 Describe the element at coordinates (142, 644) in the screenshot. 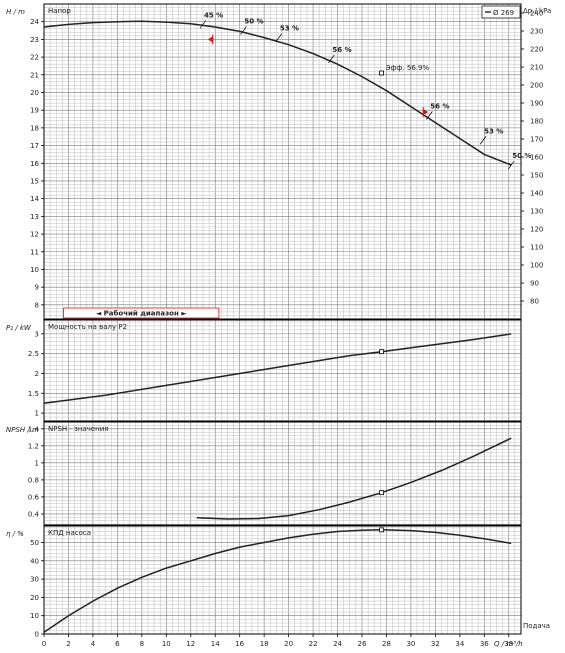

I see `x-tick-label: 8` at that location.